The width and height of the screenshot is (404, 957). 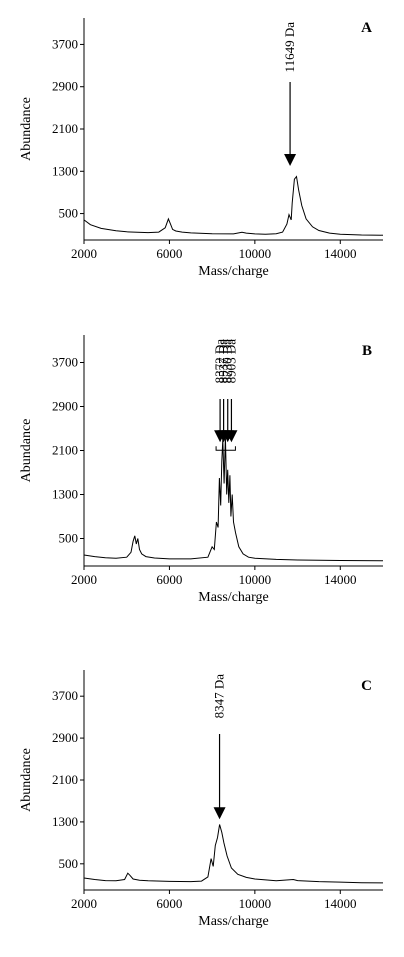 What do you see at coordinates (223, 361) in the screenshot?
I see `peak-annotation-label: 8537 Da` at bounding box center [223, 361].